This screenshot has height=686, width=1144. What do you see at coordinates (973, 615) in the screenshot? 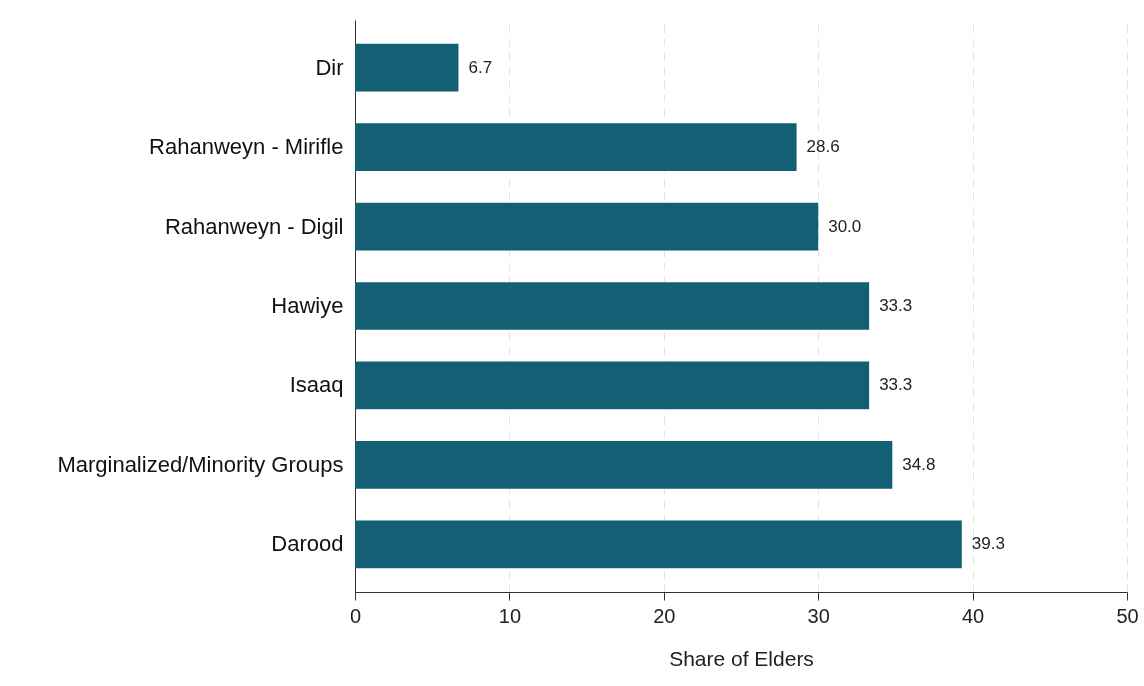
I see `x-tick-label: 40` at bounding box center [973, 615].